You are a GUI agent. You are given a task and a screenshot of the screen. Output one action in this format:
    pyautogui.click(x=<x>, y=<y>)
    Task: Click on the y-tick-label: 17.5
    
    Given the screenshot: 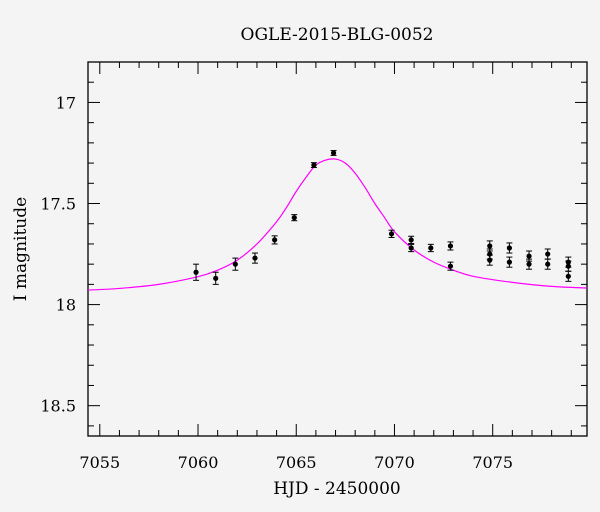 What is the action you would take?
    pyautogui.click(x=58, y=204)
    